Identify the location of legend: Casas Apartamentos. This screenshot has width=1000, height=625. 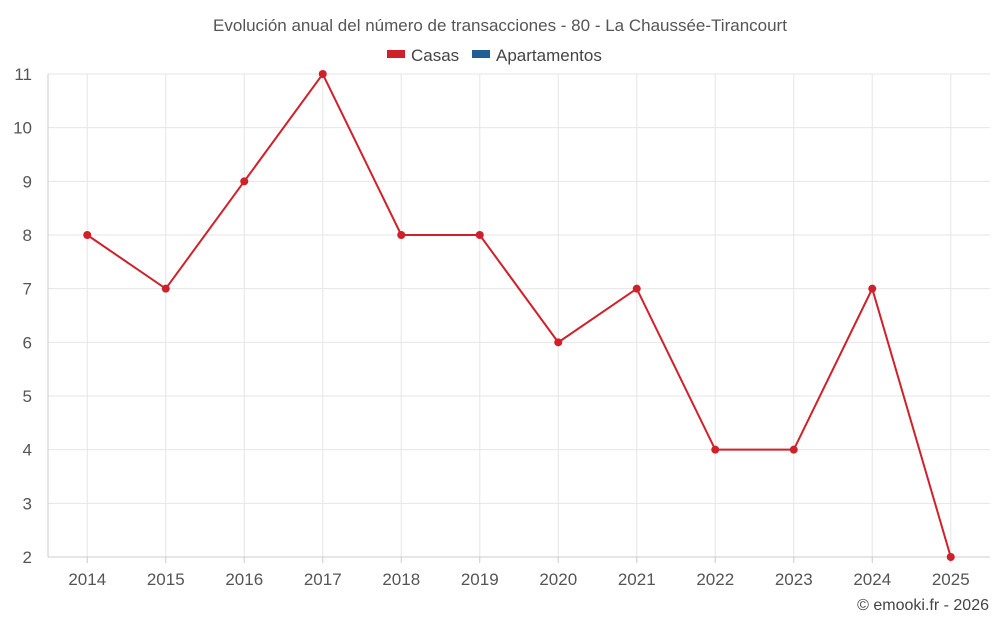
(494, 55).